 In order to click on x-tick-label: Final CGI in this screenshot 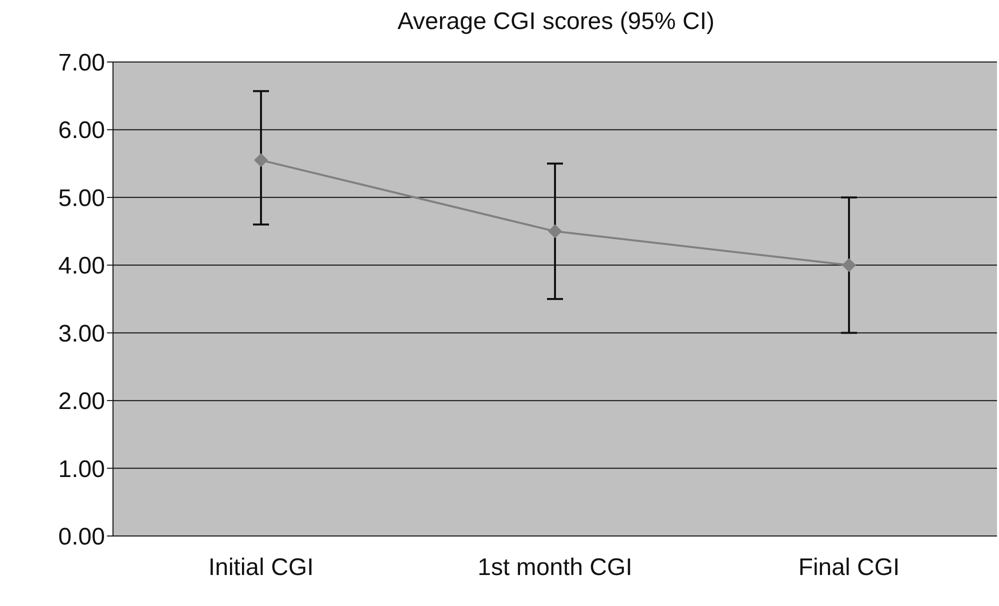, I will do `click(849, 568)`.